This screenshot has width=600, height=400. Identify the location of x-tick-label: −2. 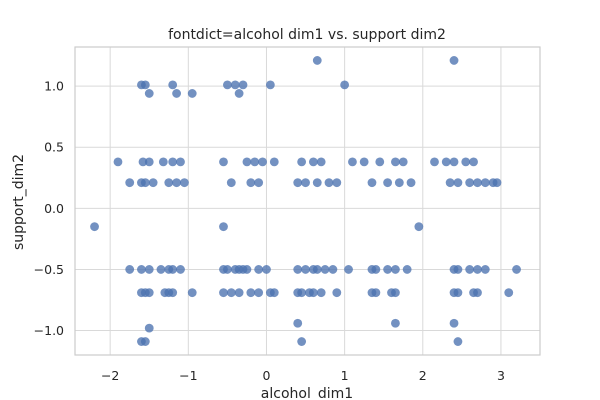
(110, 375).